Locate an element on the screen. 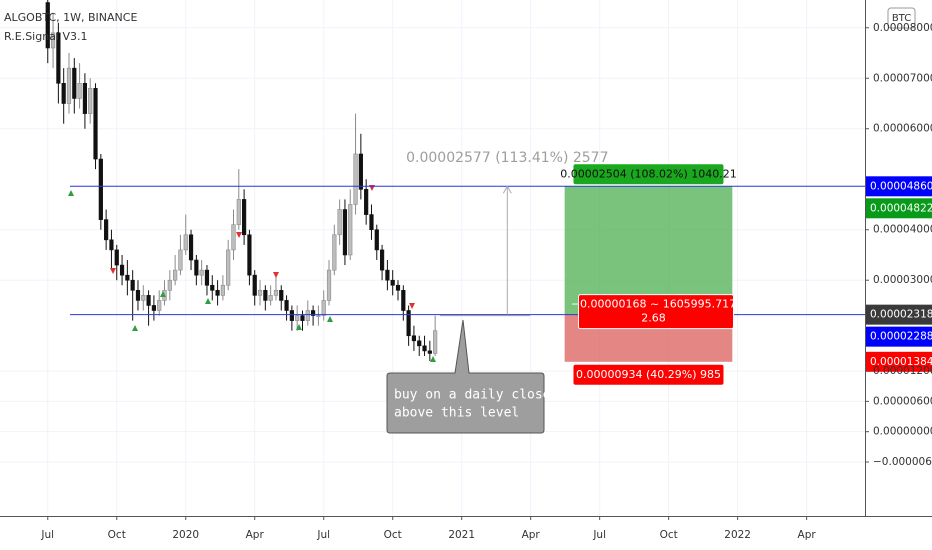 The width and height of the screenshot is (932, 550). y-tick-label: 0.00006000 is located at coordinates (902, 129).